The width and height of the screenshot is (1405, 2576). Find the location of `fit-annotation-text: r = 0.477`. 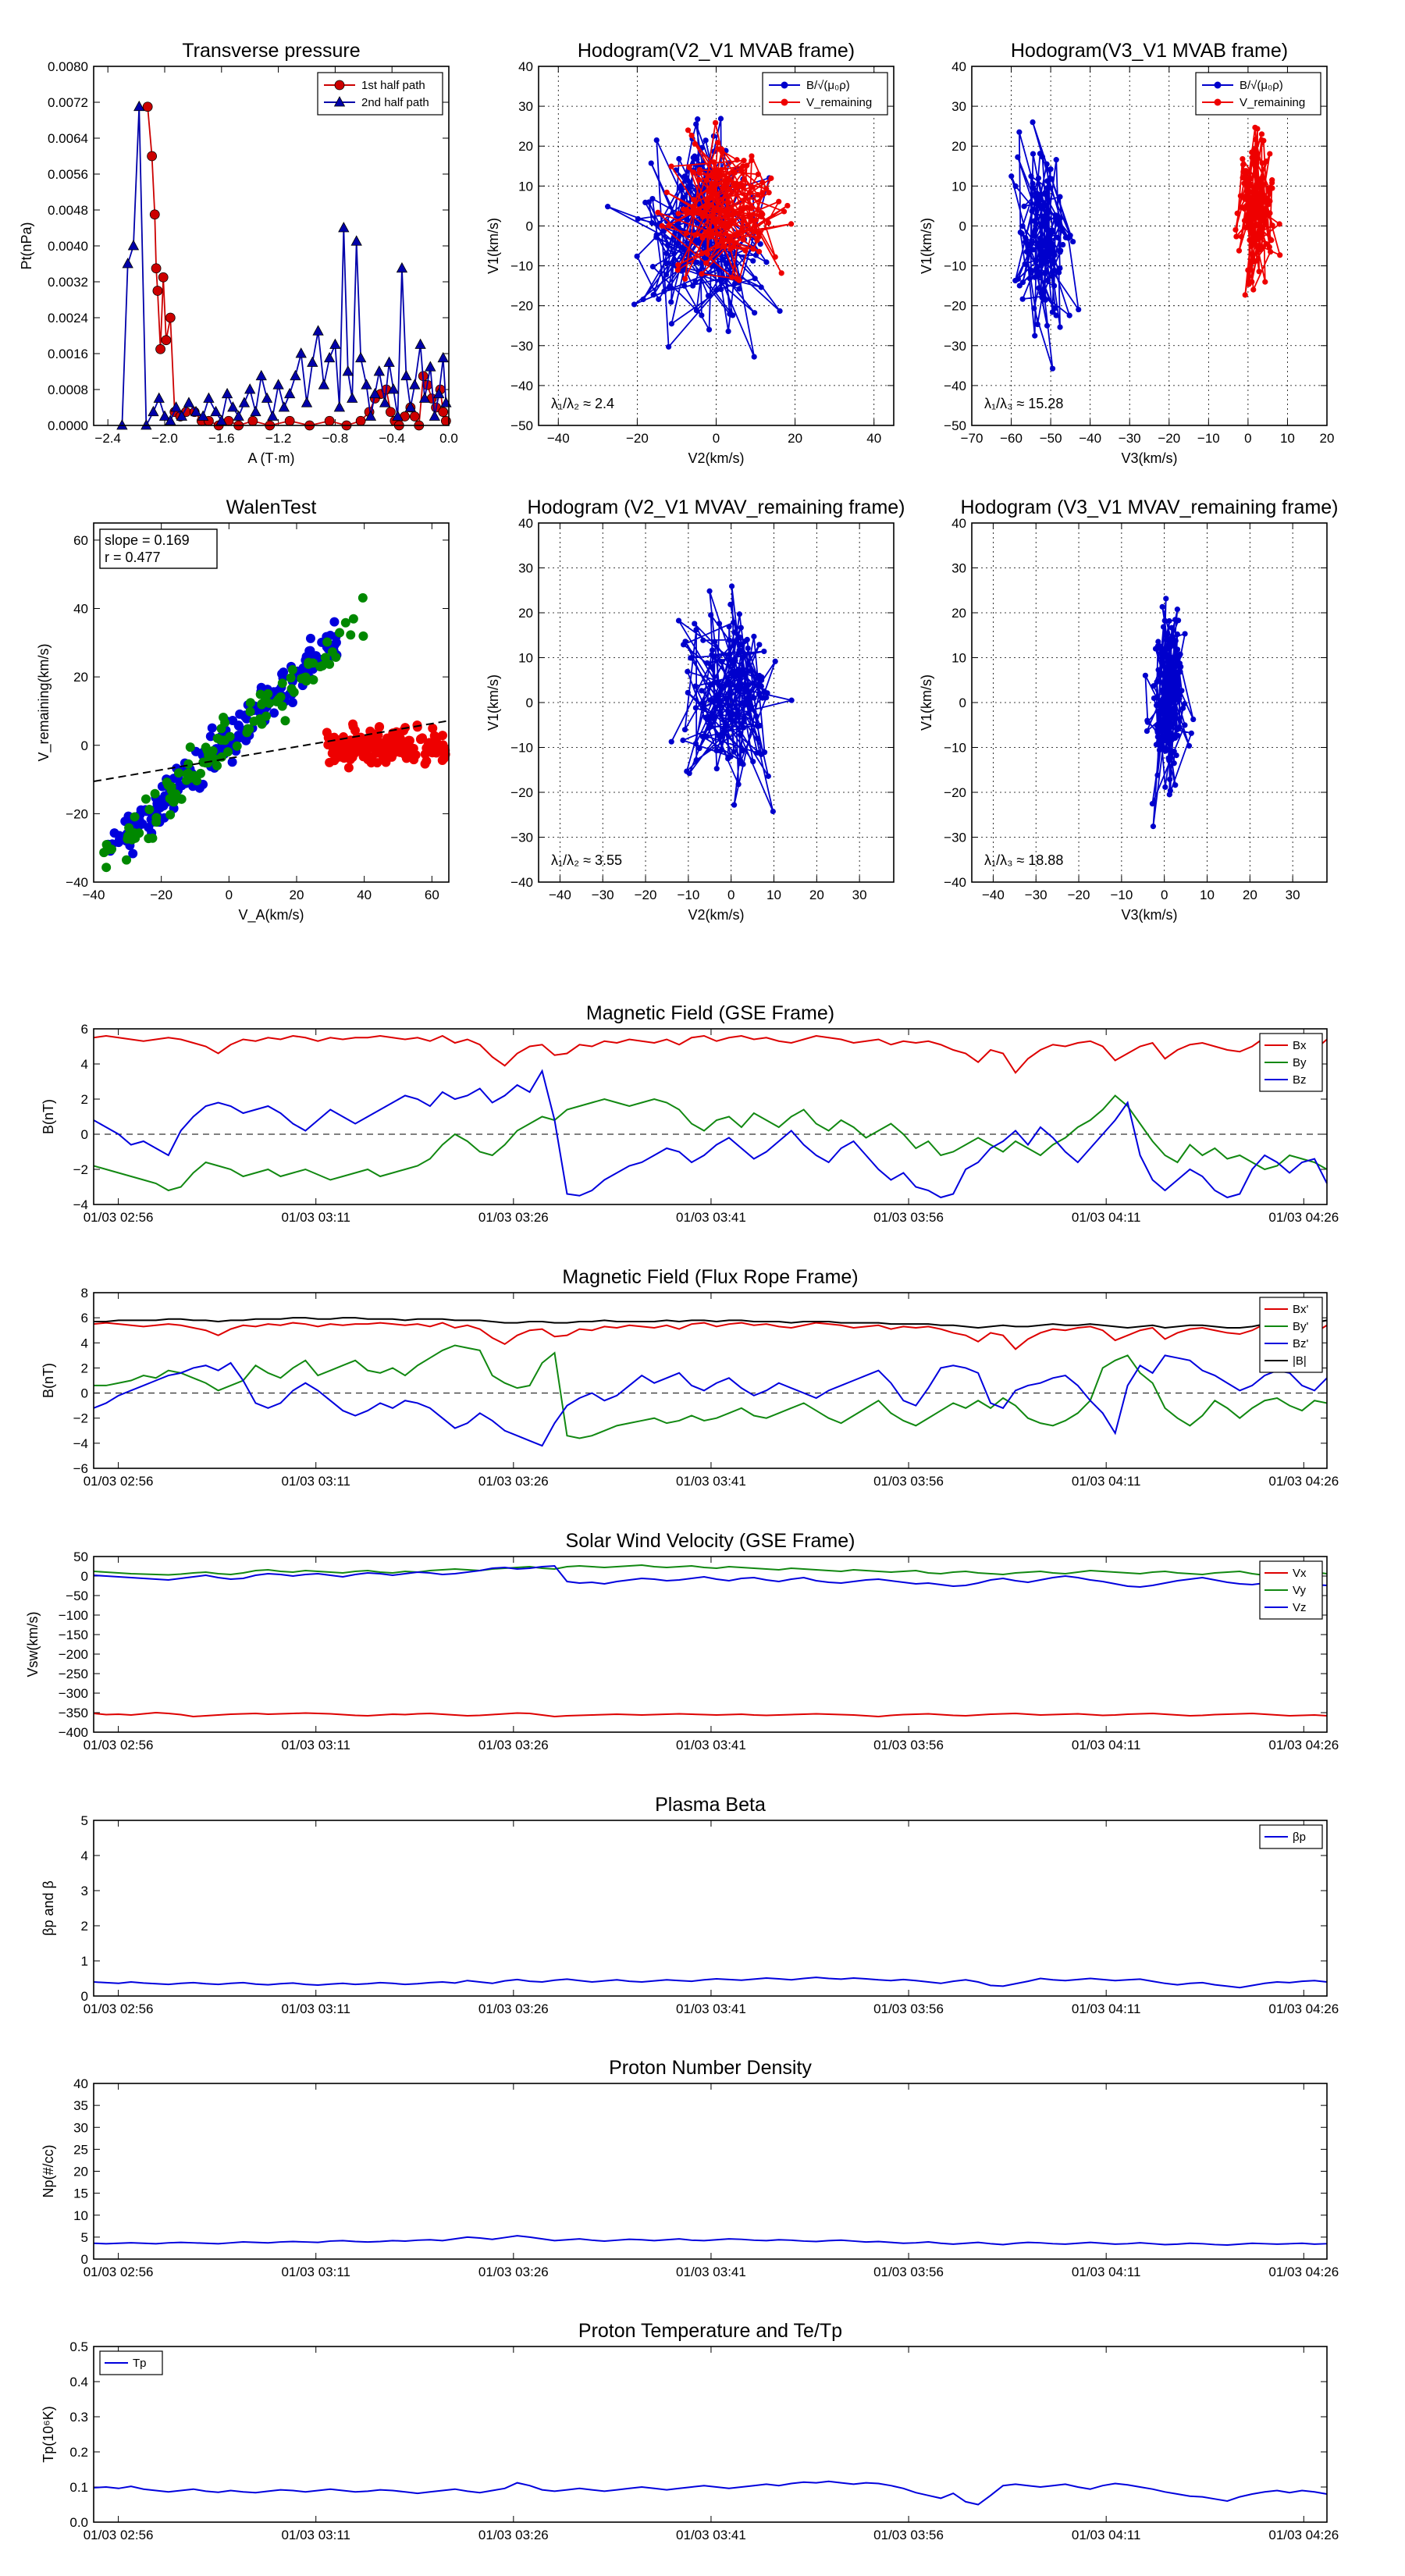

fit-annotation-text: r = 0.477 is located at coordinates (133, 557).